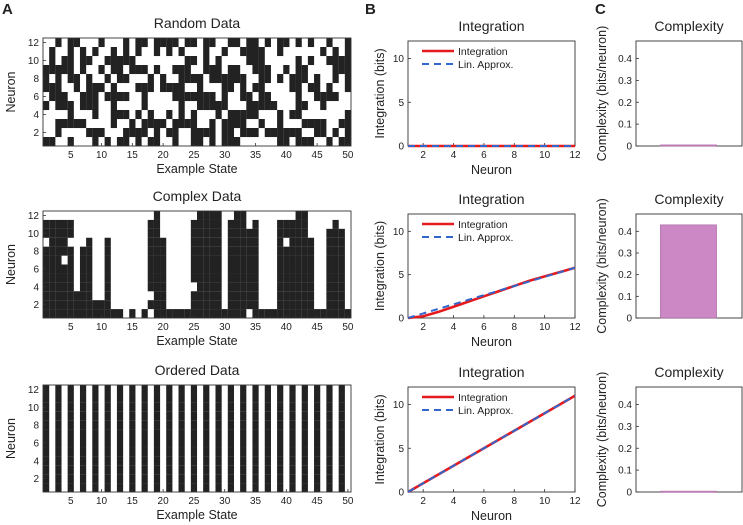 This screenshot has width=743, height=525. Describe the element at coordinates (401, 449) in the screenshot. I see `y-tick-label: 5` at that location.